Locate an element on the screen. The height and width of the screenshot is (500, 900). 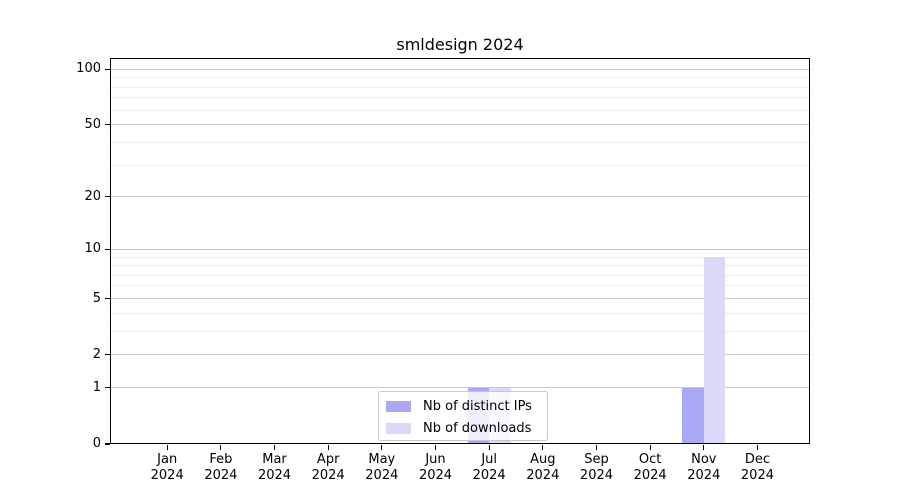
x-tick-label: Nov 2024 is located at coordinates (704, 467).